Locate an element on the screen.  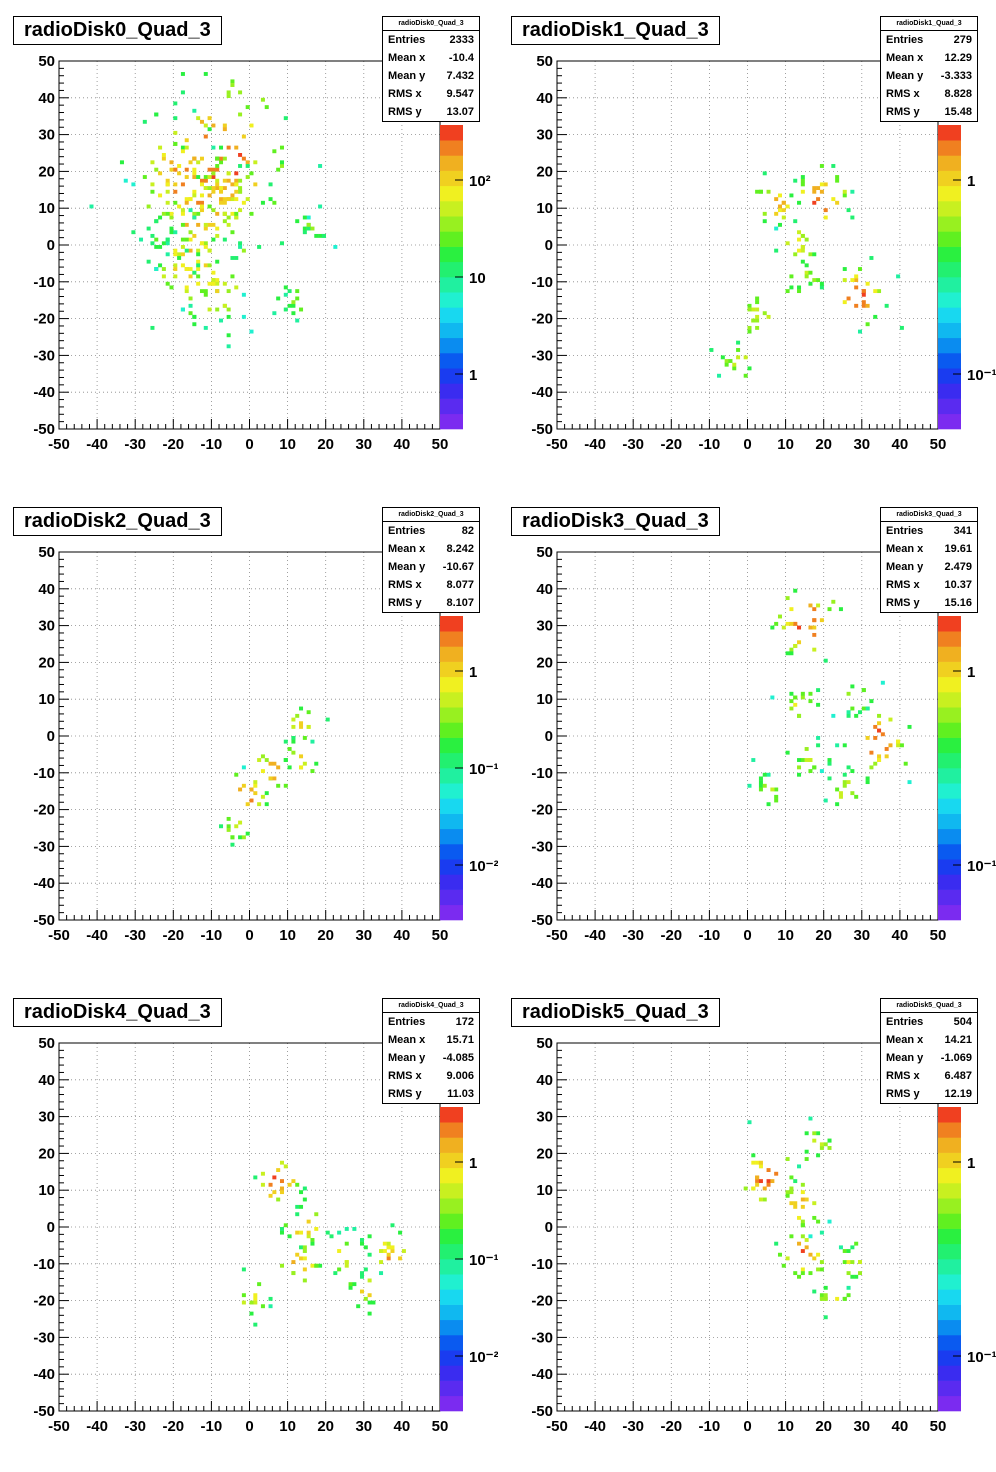
stats-label: RMS y is located at coordinates (405, 1094).